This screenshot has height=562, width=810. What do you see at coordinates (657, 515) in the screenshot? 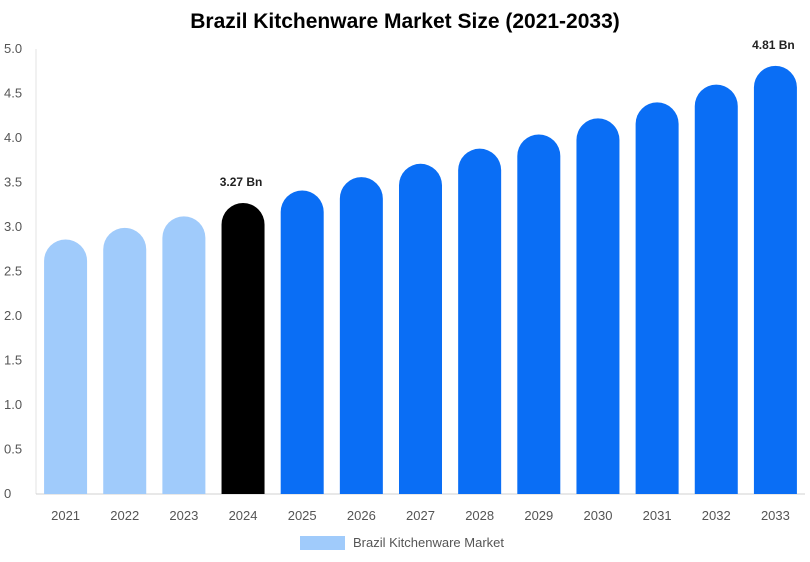
I see `x-tick-label: 2031` at bounding box center [657, 515].